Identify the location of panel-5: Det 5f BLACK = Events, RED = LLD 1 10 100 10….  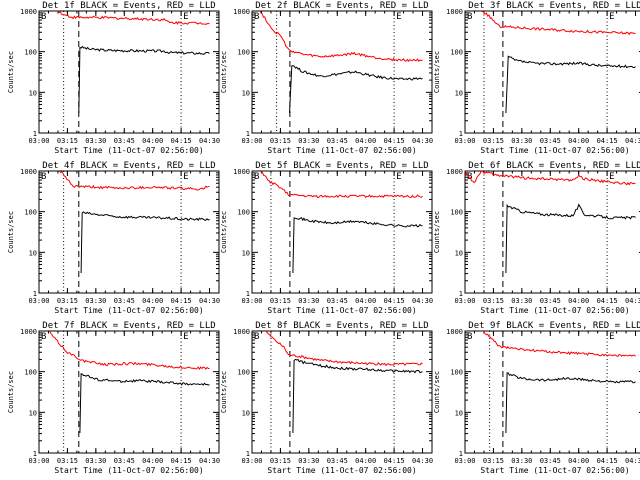
(326, 238).